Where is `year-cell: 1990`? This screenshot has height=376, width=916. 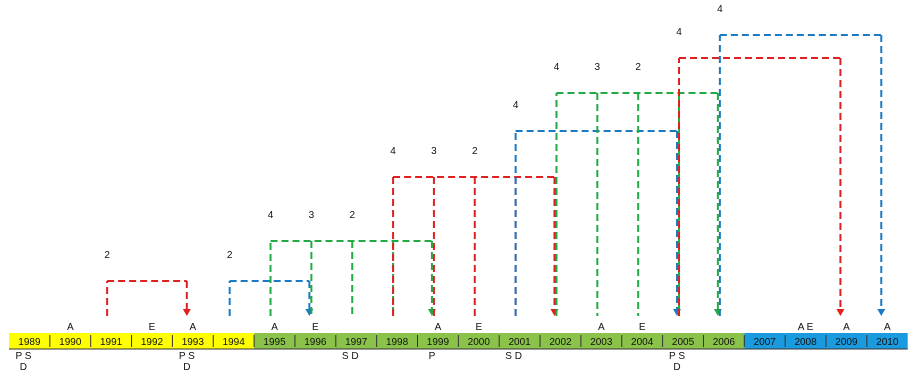 year-cell: 1990 is located at coordinates (70, 341).